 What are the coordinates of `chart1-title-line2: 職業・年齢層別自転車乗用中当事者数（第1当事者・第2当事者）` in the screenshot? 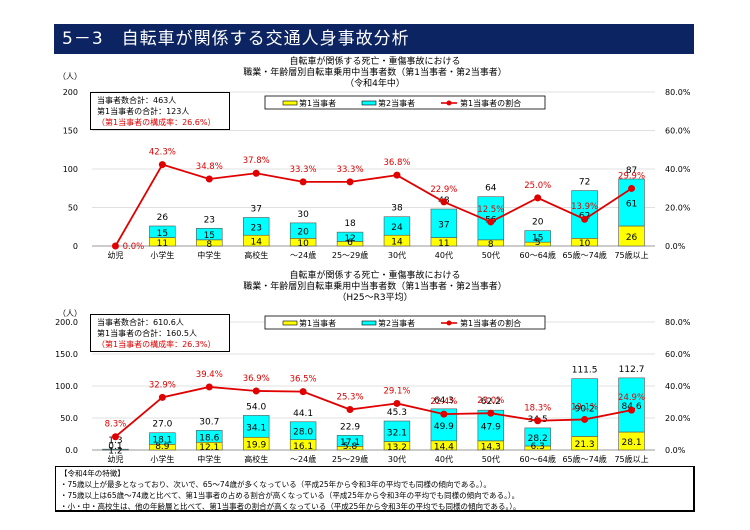 It's located at (375, 73).